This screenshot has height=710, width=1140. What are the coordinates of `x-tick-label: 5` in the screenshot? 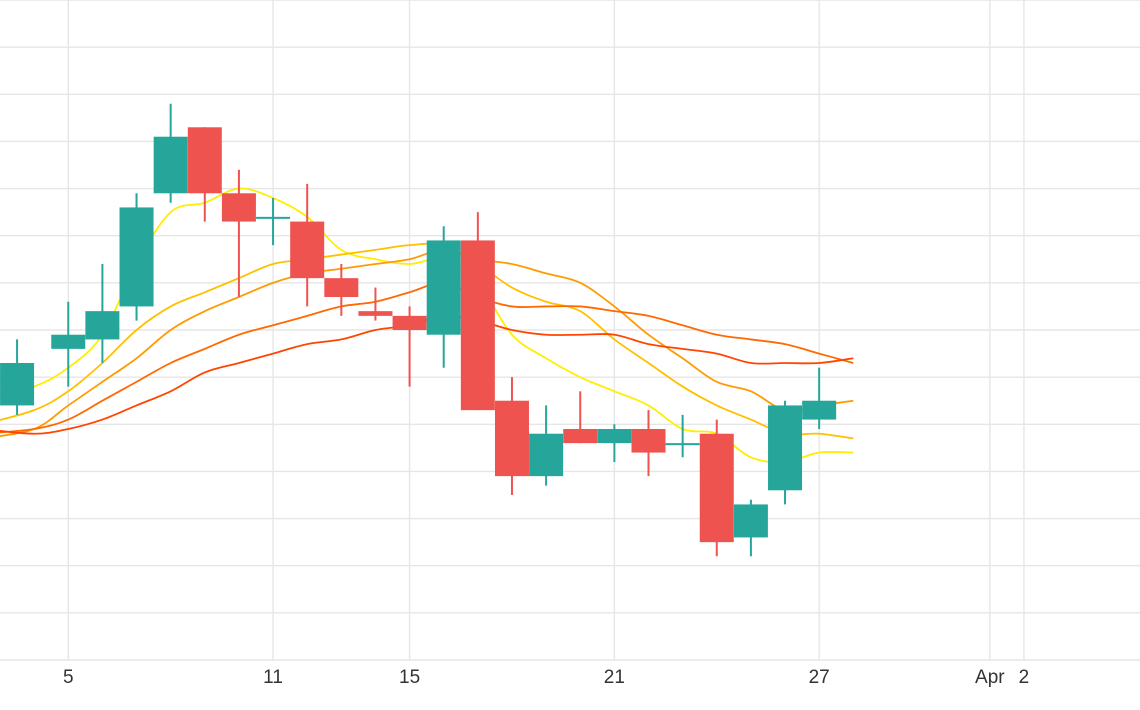 It's located at (68, 677).